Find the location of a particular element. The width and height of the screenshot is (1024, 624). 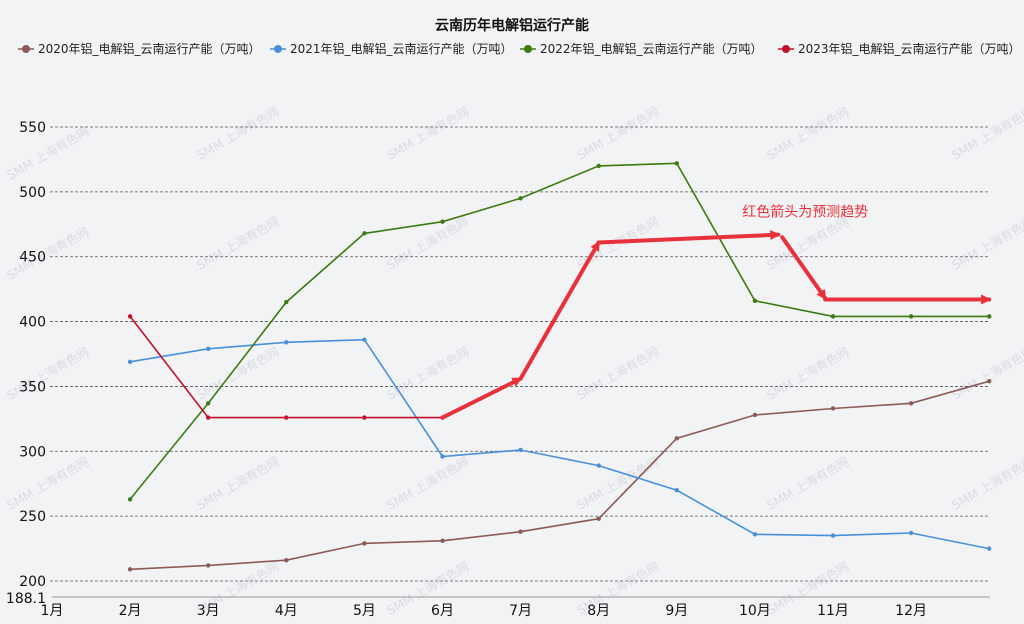

series-line is located at coordinates (286, 367).